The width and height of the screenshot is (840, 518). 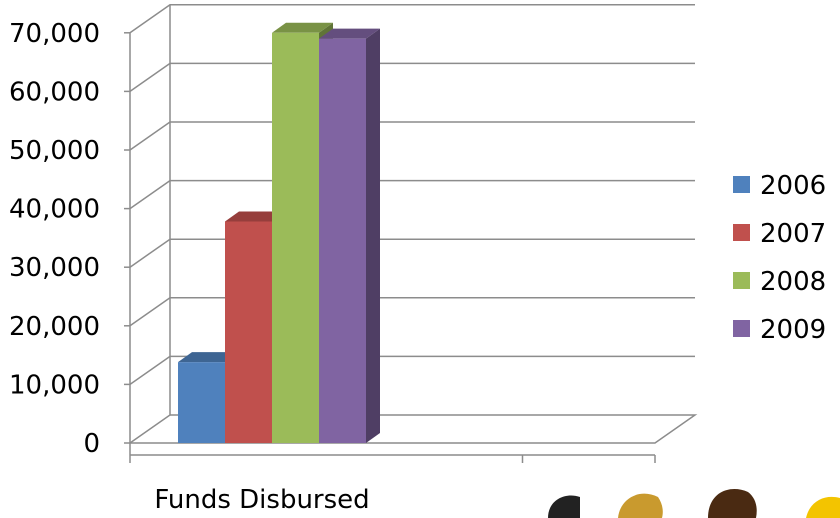 I want to click on y-tick-label: 30,000, so click(x=54, y=268).